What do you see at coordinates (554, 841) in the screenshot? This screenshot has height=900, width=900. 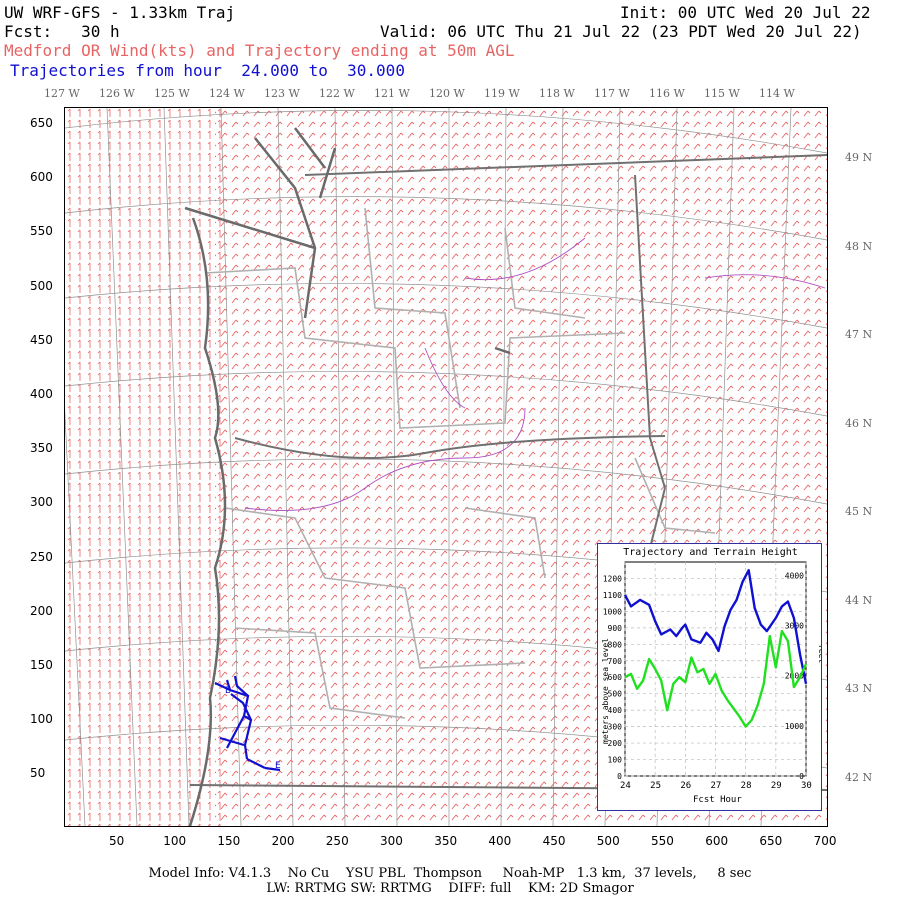 I see `x-tick-label: 450` at bounding box center [554, 841].